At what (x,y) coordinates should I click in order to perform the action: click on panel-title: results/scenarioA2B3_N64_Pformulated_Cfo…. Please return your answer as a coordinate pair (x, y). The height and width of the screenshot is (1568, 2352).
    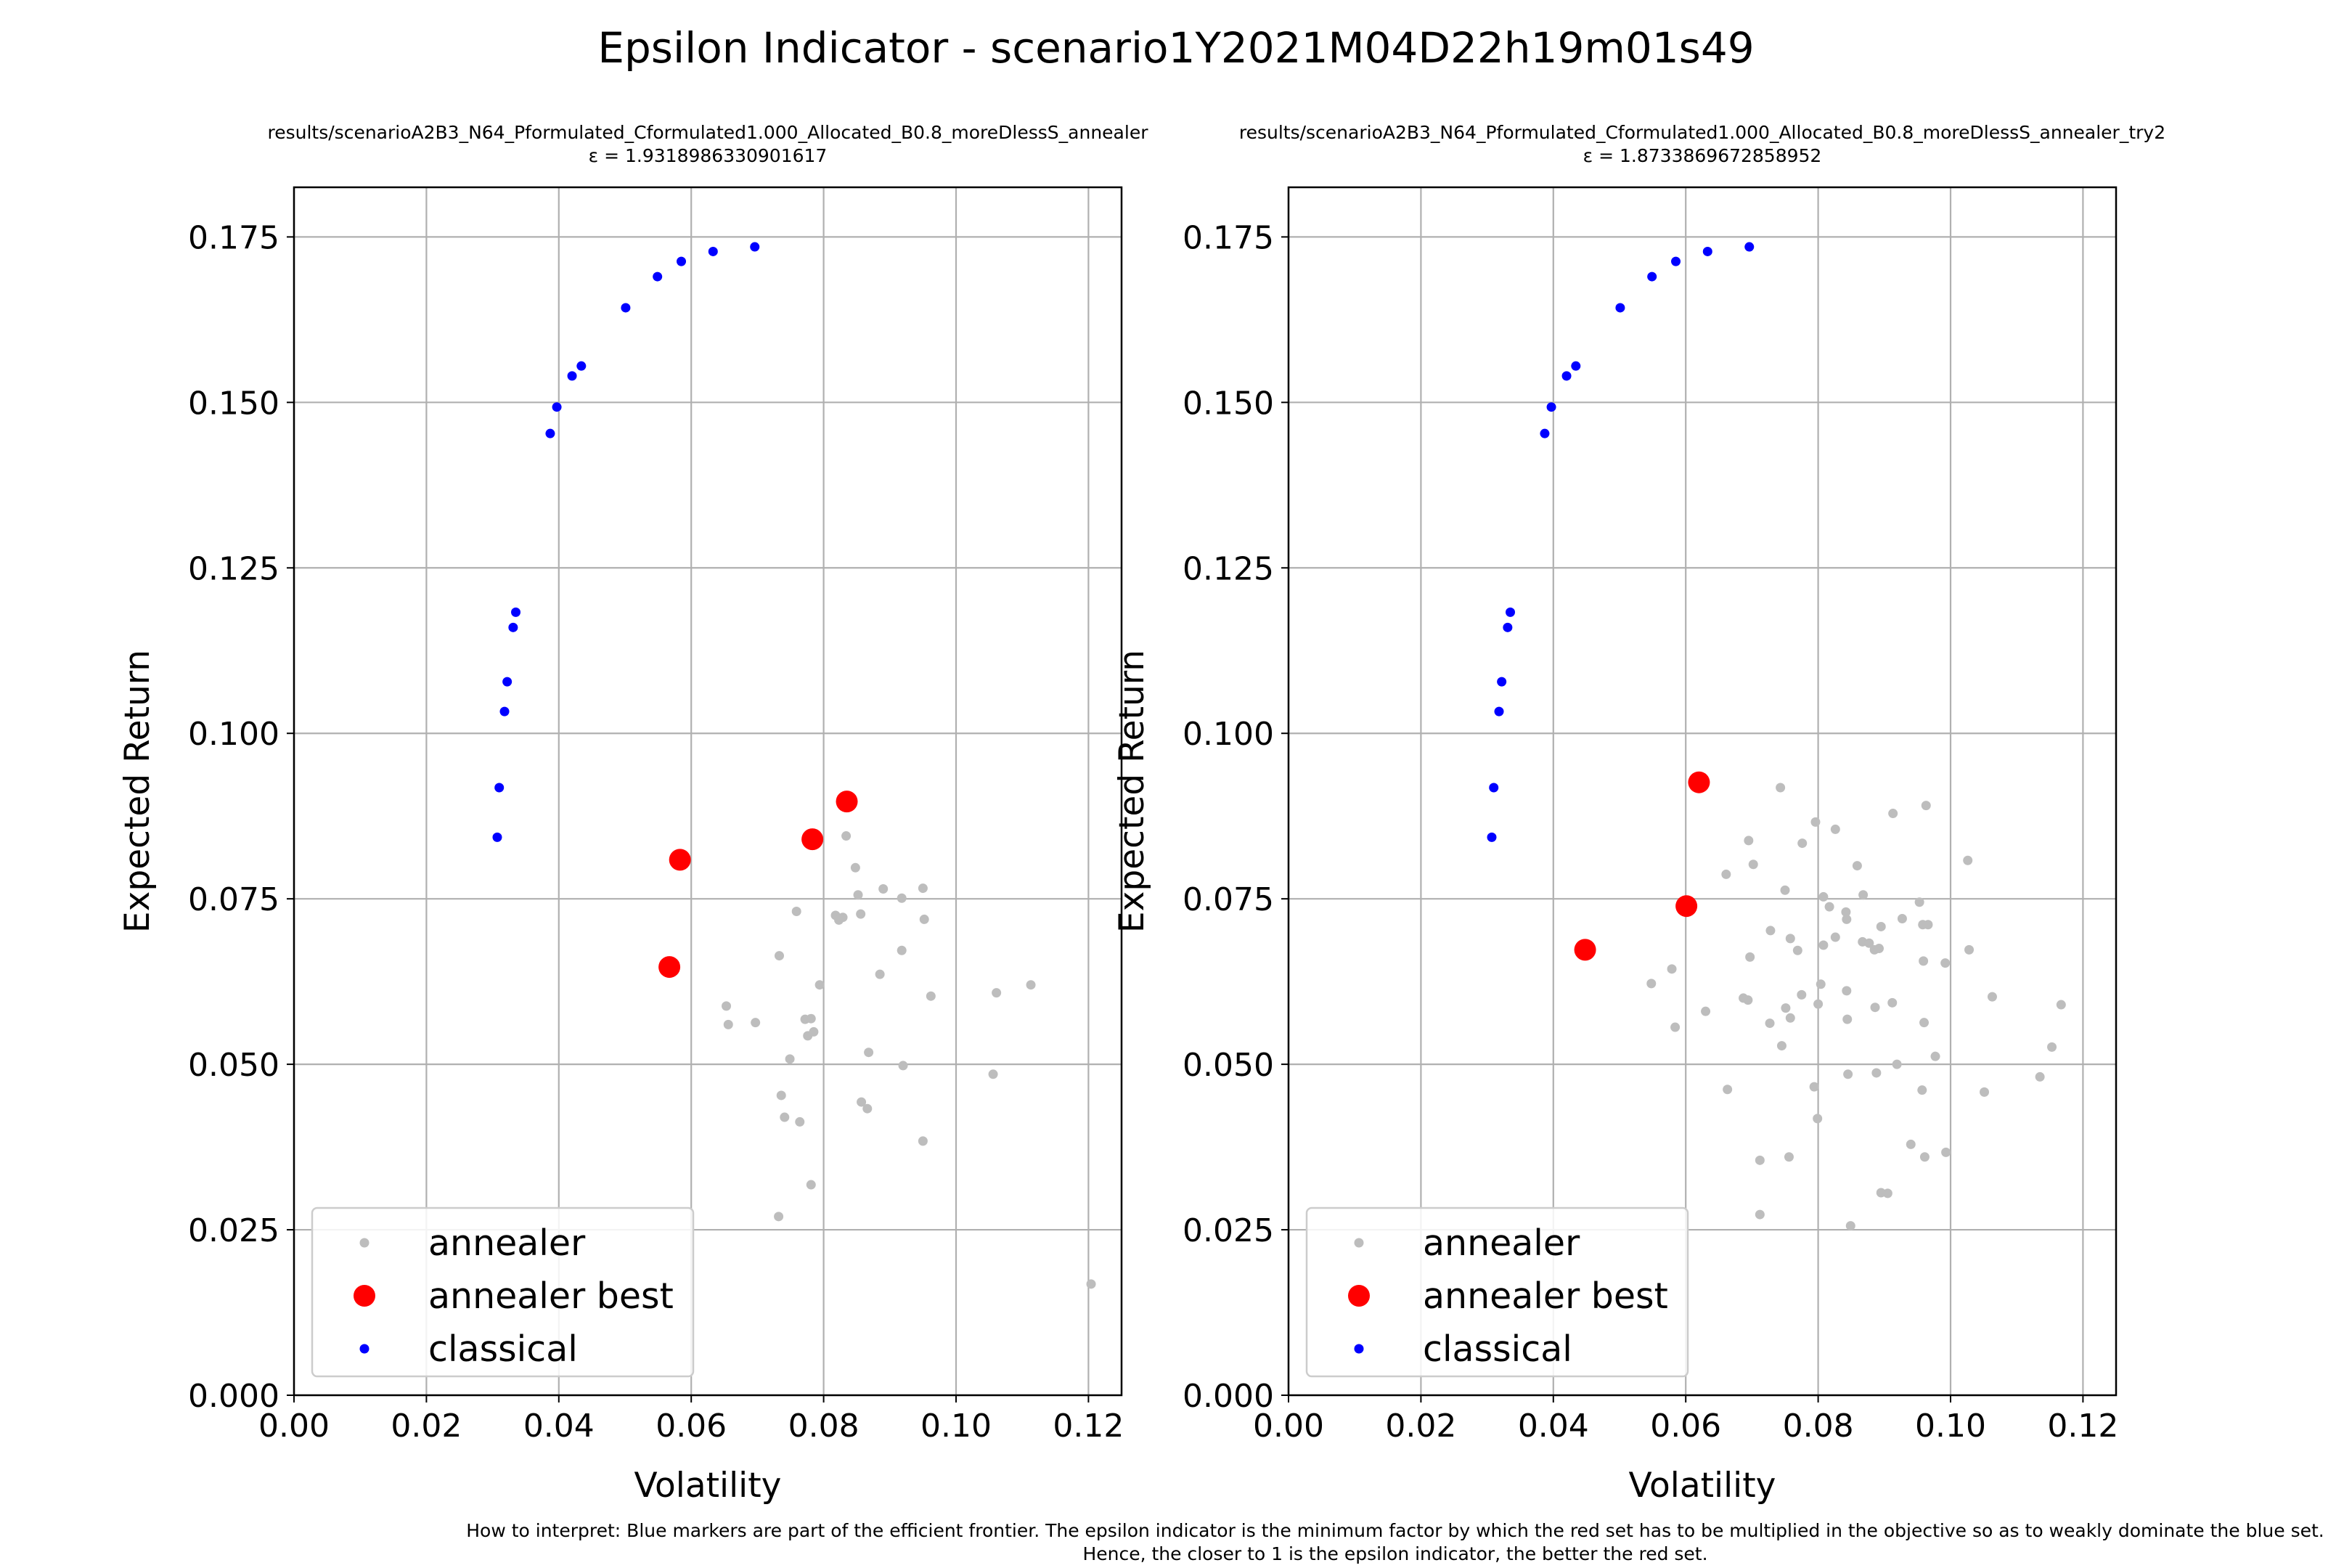
    Looking at the image, I should click on (709, 133).